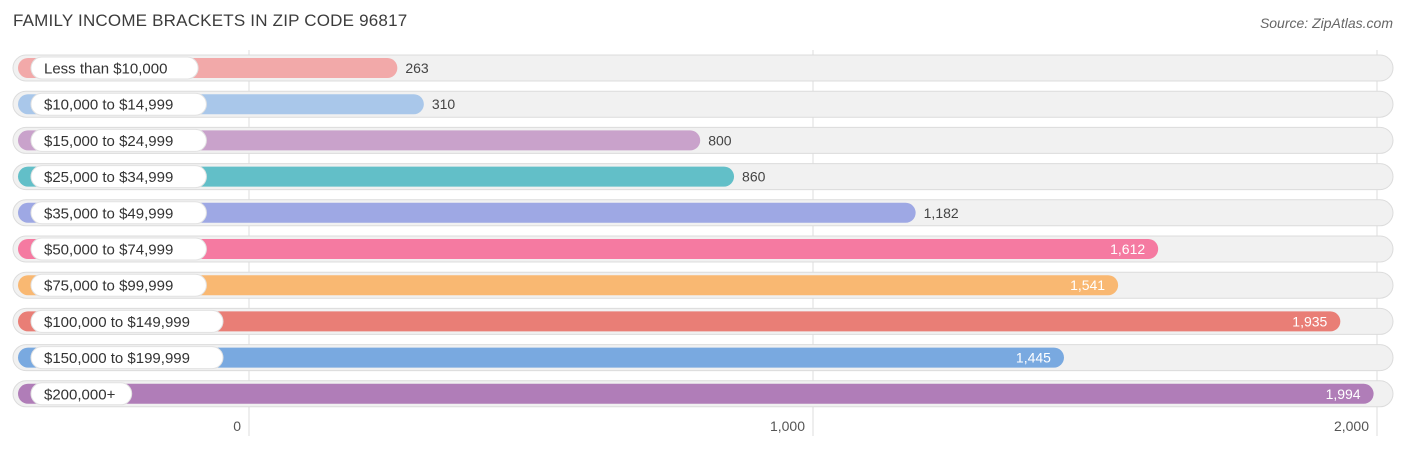 This screenshot has width=1406, height=450. Describe the element at coordinates (237, 426) in the screenshot. I see `x-tick-label: 0` at that location.